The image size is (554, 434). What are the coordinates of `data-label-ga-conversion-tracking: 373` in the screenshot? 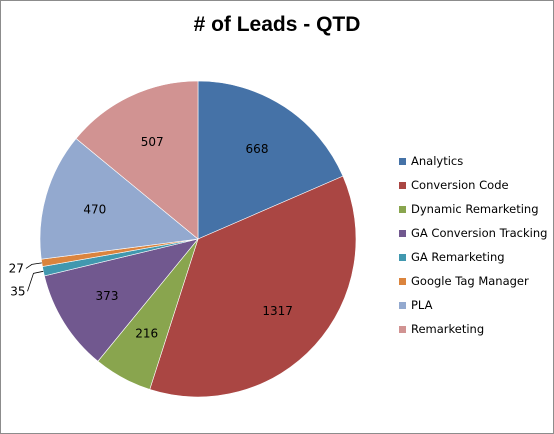 It's located at (107, 296).